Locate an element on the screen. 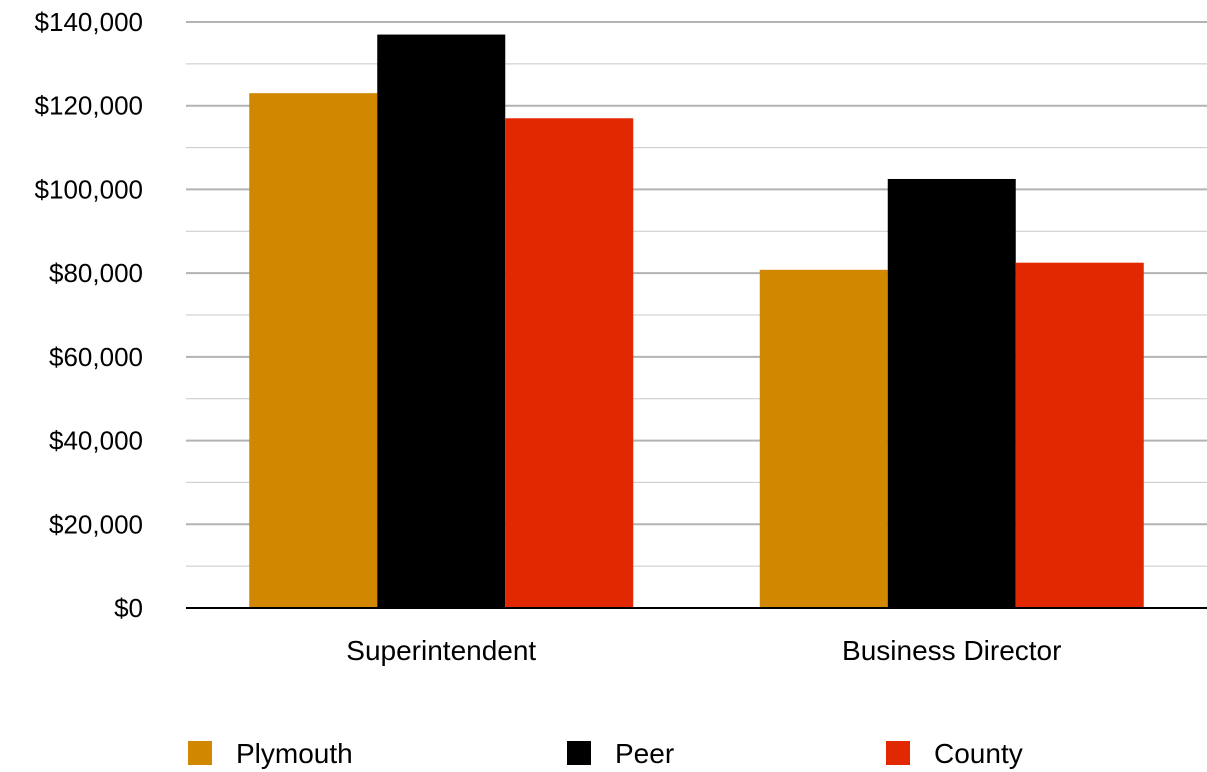 The height and width of the screenshot is (772, 1207). bar-peer-superintendent is located at coordinates (441, 321).